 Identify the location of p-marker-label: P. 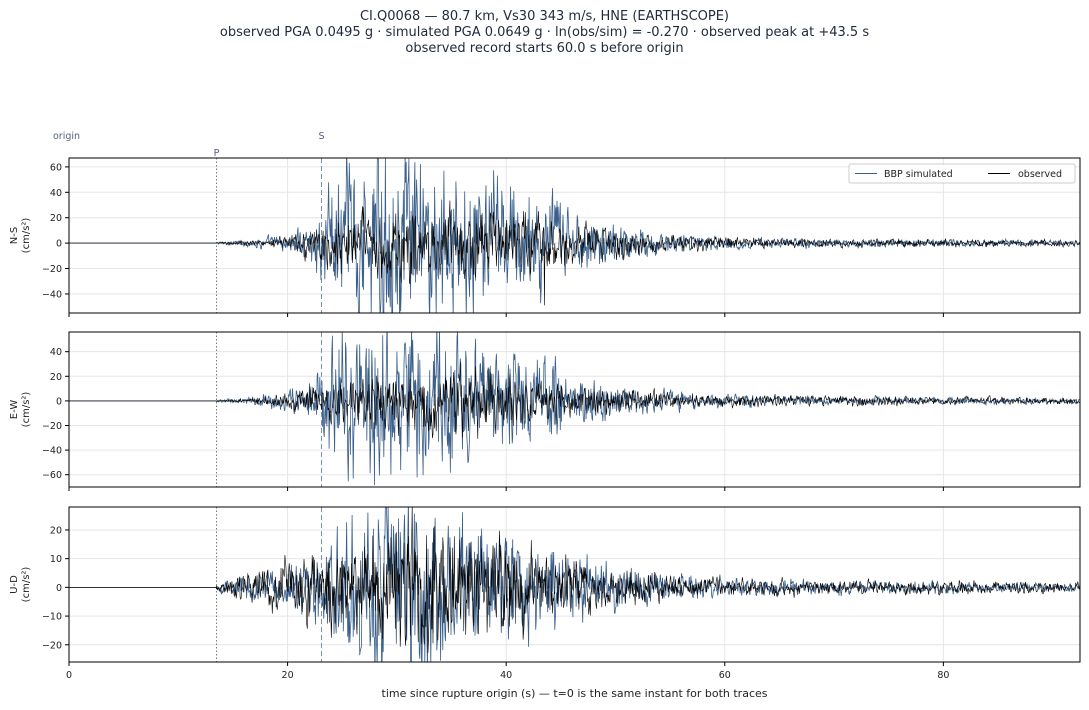
(217, 153).